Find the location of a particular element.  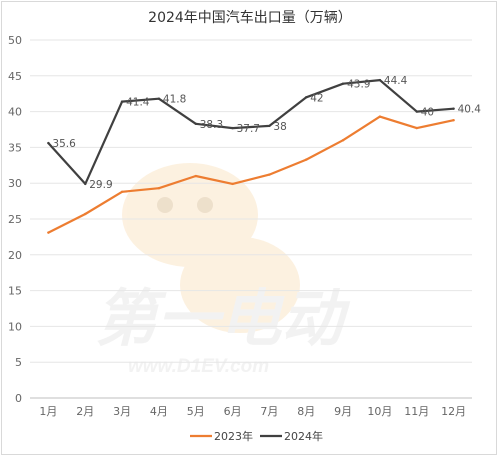

watermark-brand: 第一电动 is located at coordinates (223, 319).